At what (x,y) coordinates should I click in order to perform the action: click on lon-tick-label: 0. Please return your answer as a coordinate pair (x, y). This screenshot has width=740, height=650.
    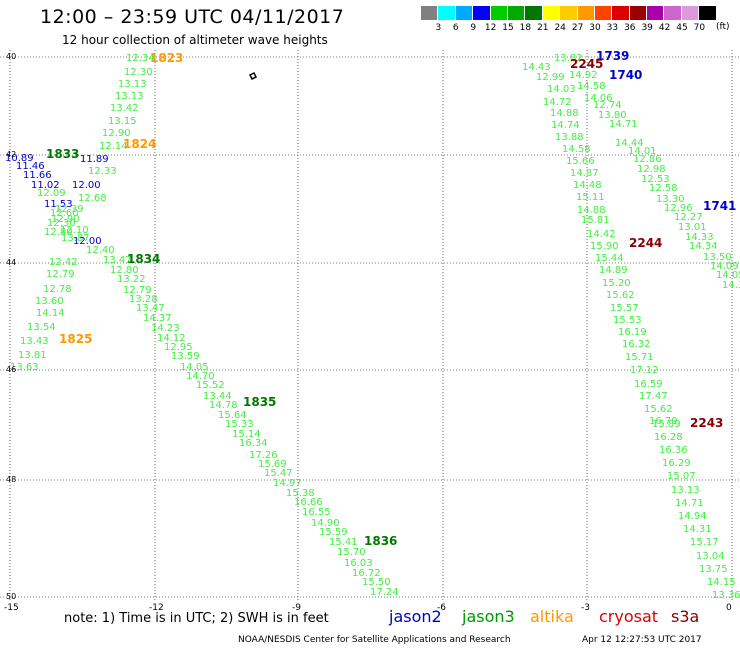
    Looking at the image, I should click on (729, 608).